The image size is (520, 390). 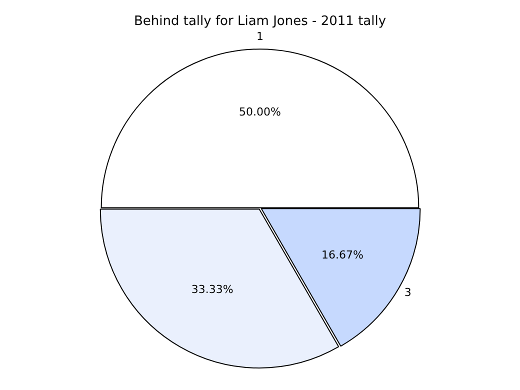 I want to click on slice-label: 1, so click(x=260, y=36).